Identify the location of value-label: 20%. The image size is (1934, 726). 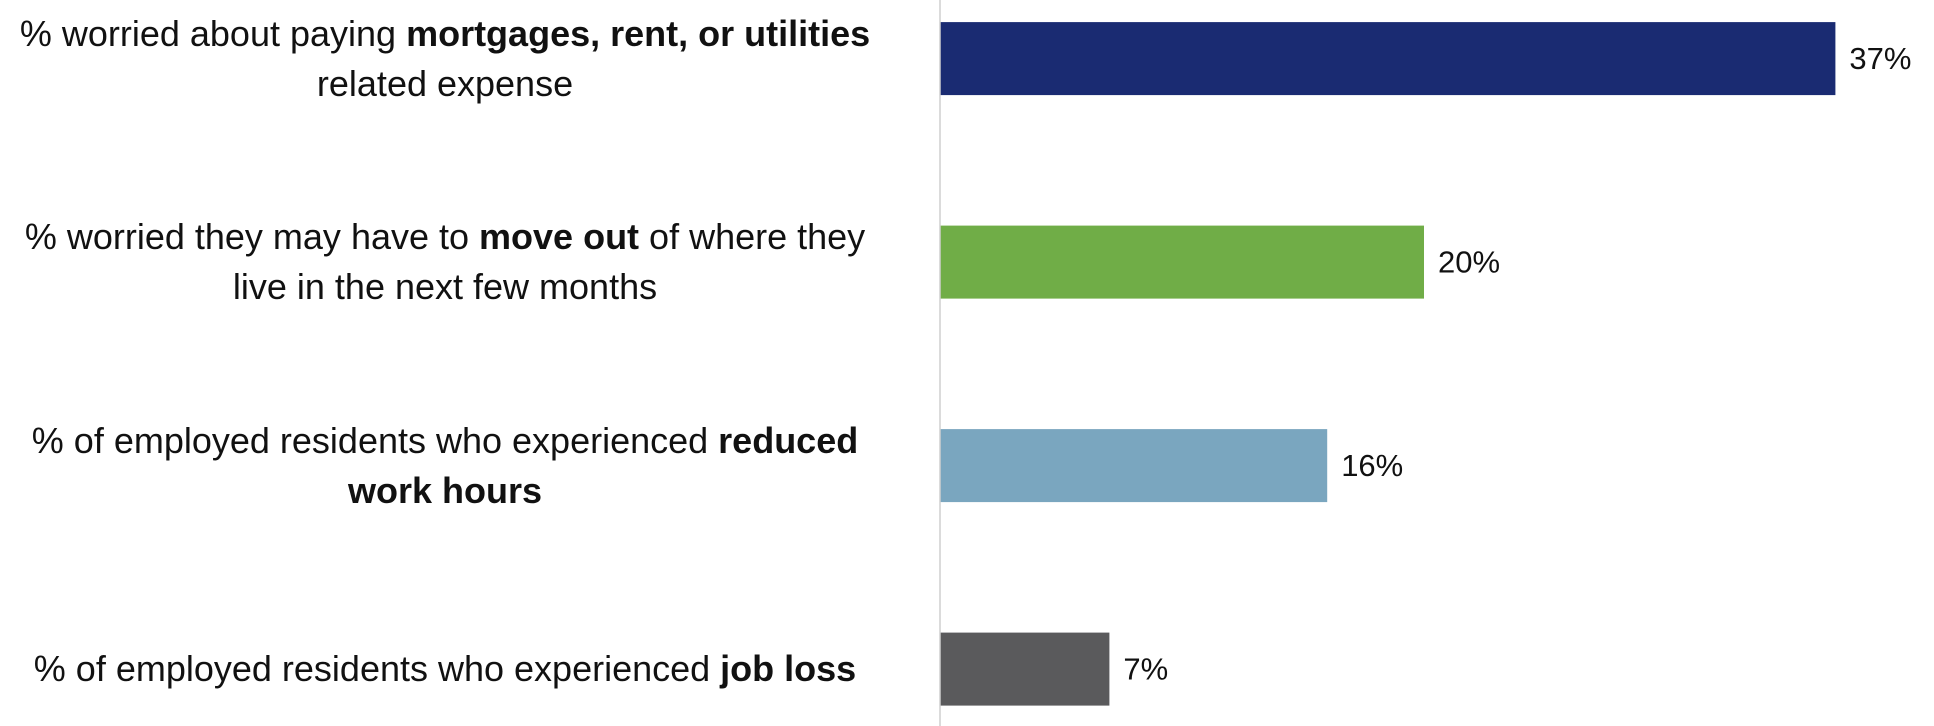
(1469, 261).